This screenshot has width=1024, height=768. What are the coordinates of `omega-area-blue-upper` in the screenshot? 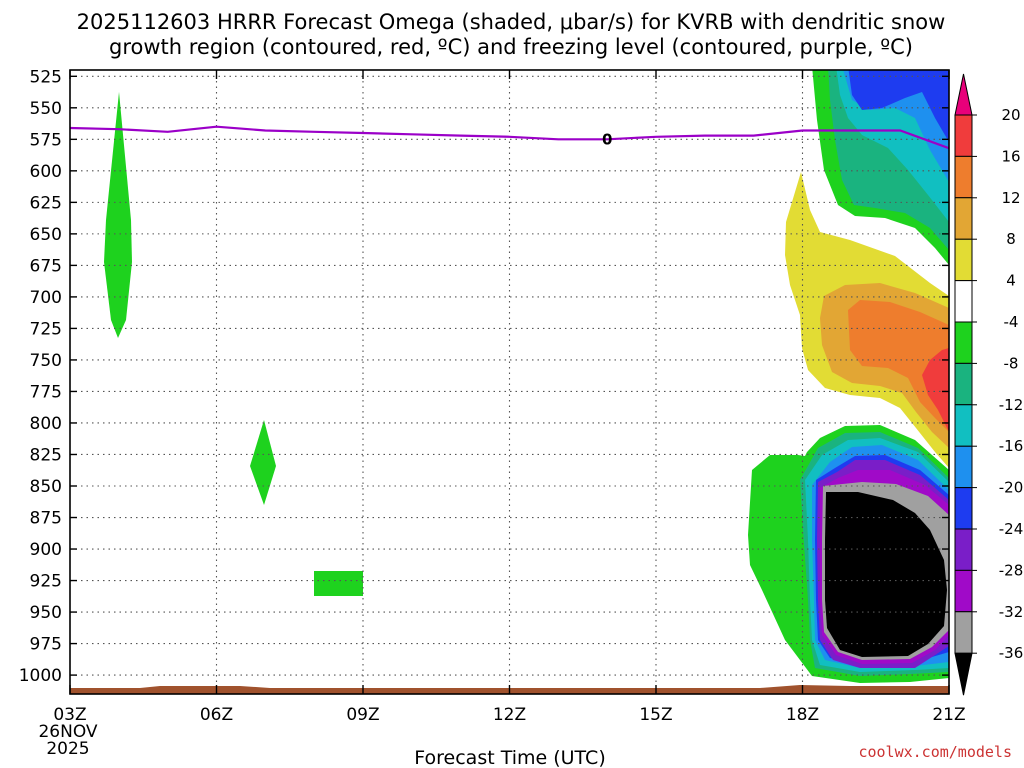 It's located at (898, 106).